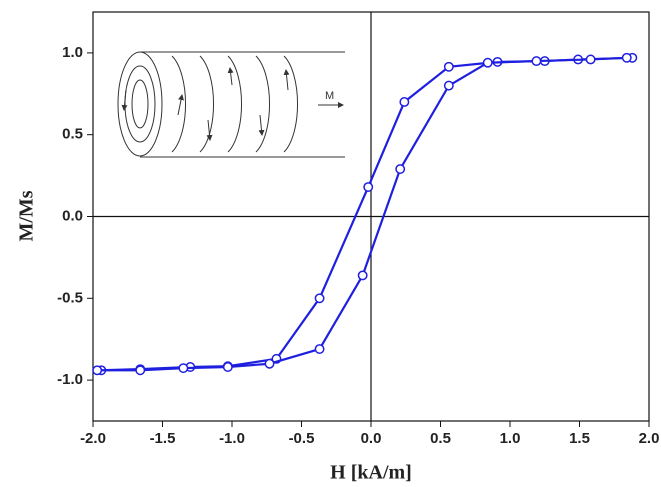 The height and width of the screenshot is (487, 661). What do you see at coordinates (70, 297) in the screenshot?
I see `y-tick-label: -0.5` at bounding box center [70, 297].